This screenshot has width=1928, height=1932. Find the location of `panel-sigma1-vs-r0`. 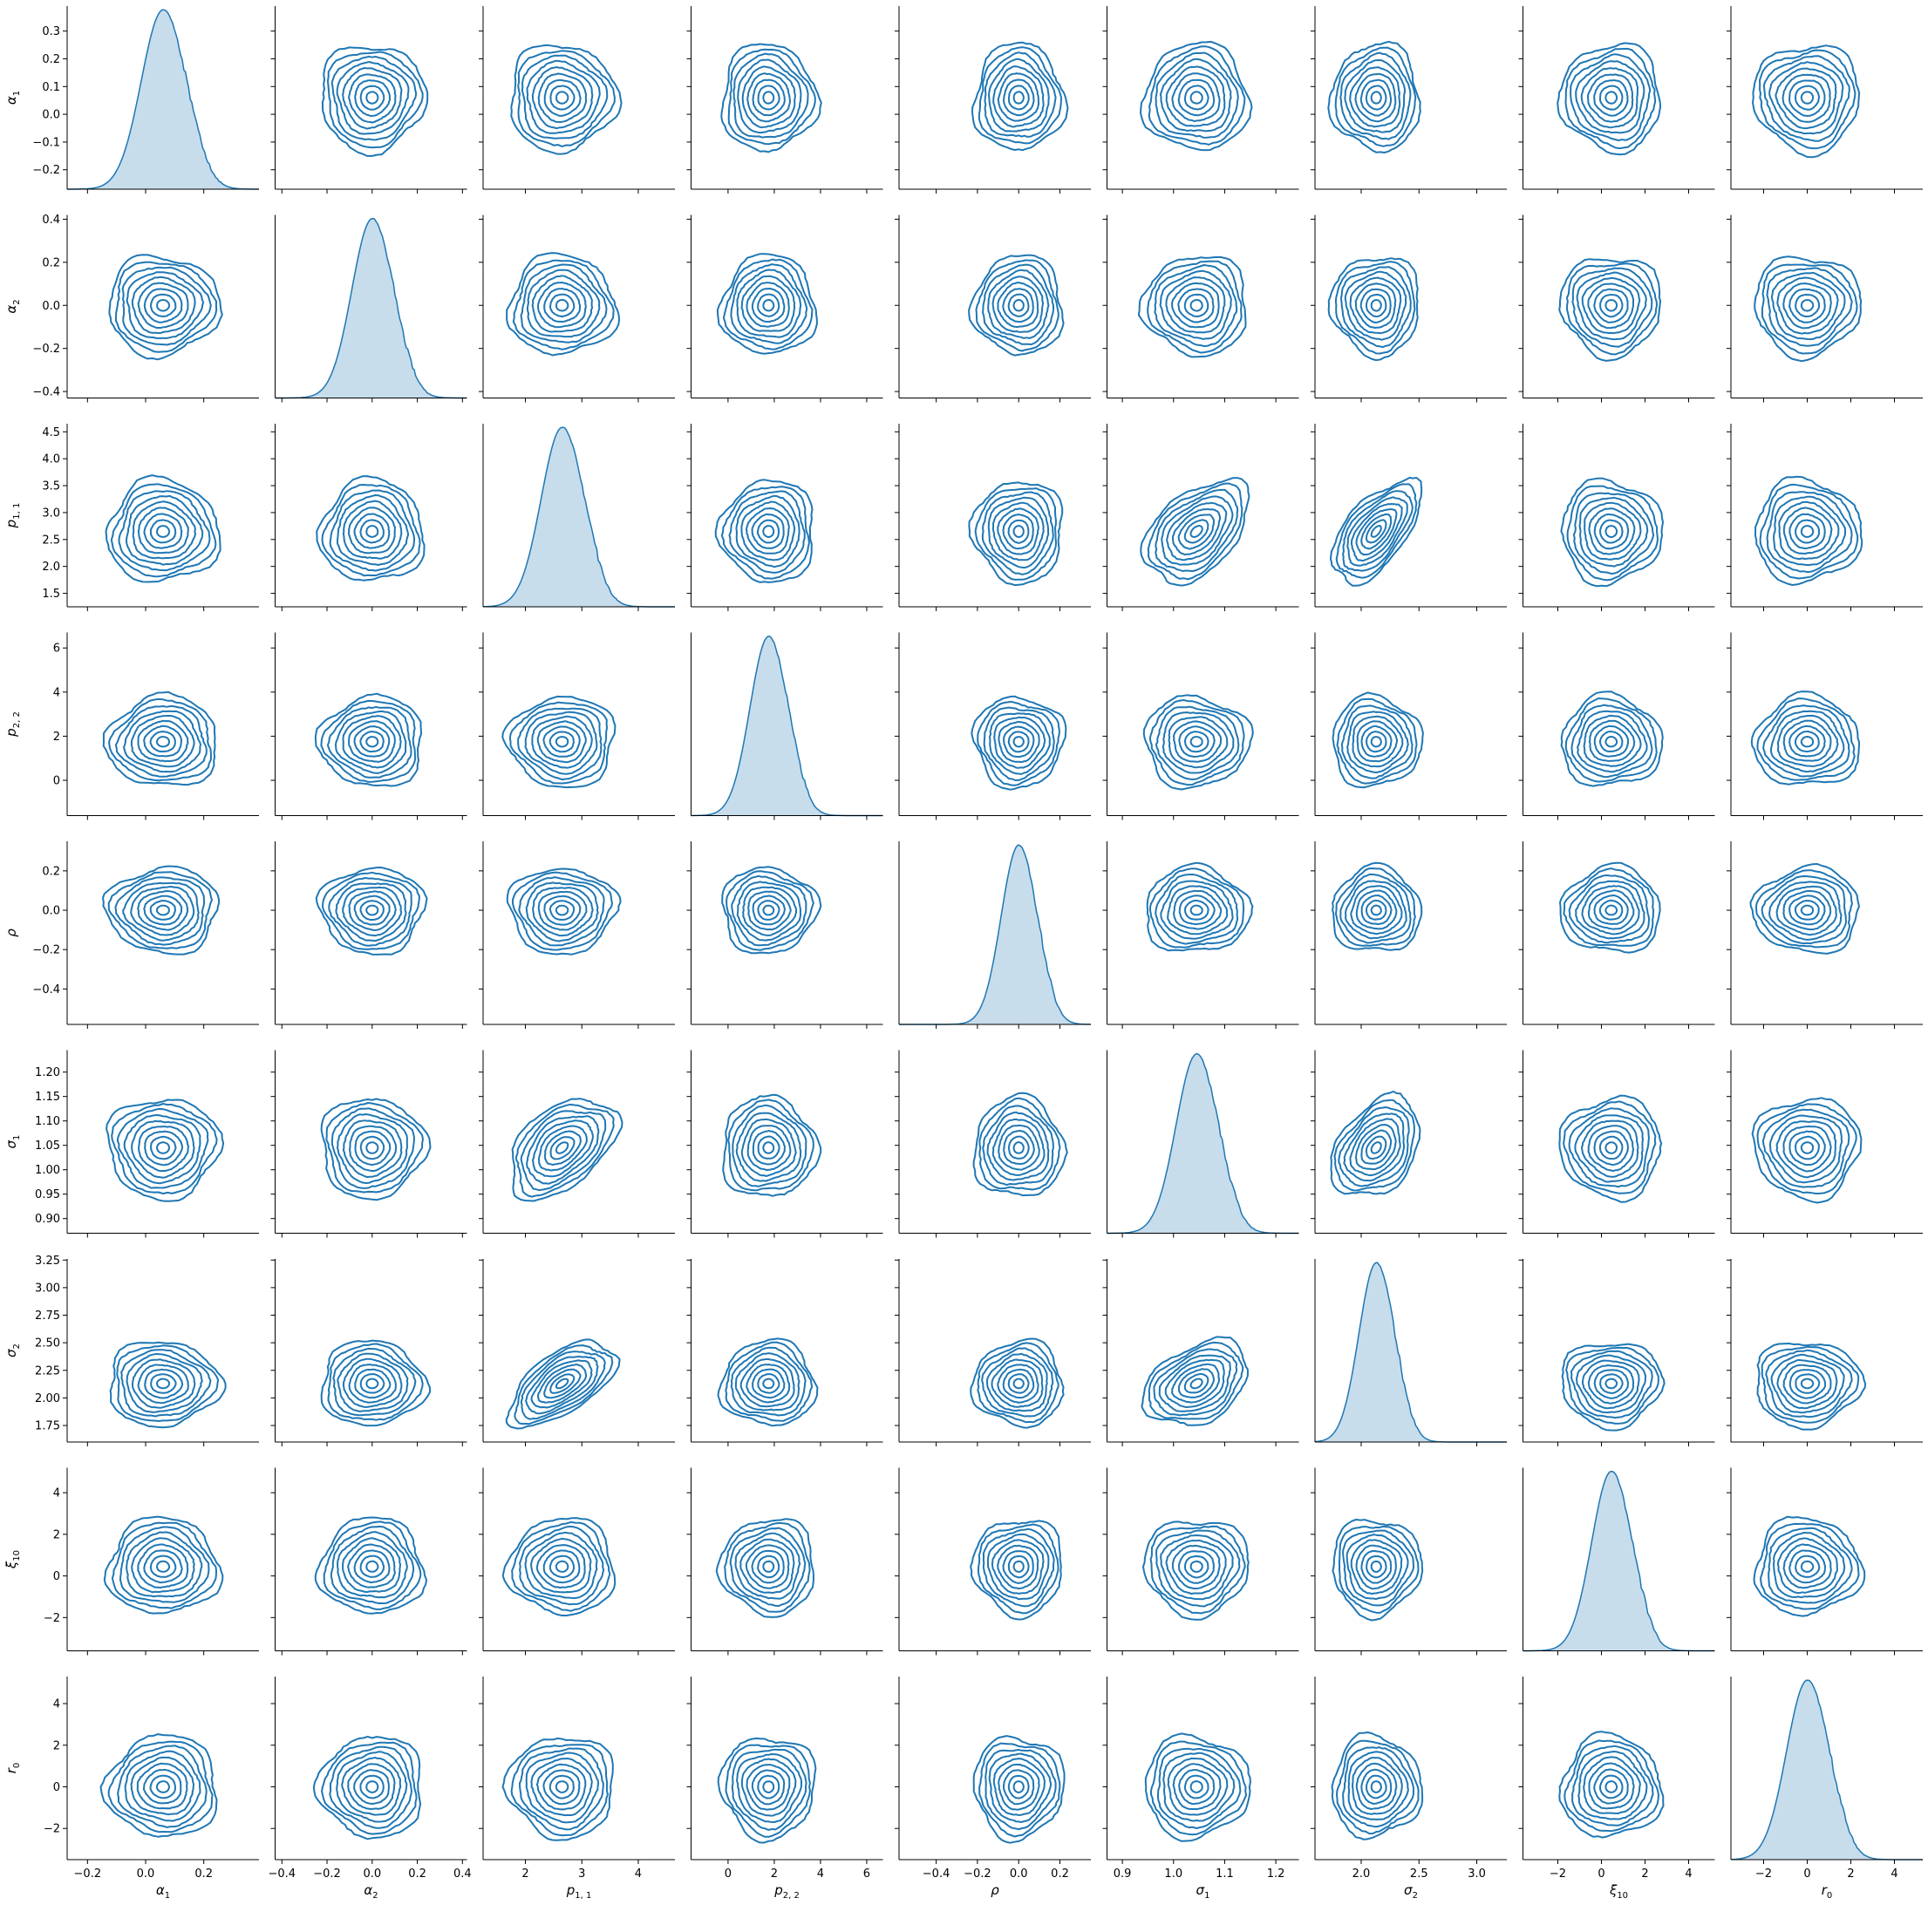

panel-sigma1-vs-r0 is located at coordinates (1825, 1144).